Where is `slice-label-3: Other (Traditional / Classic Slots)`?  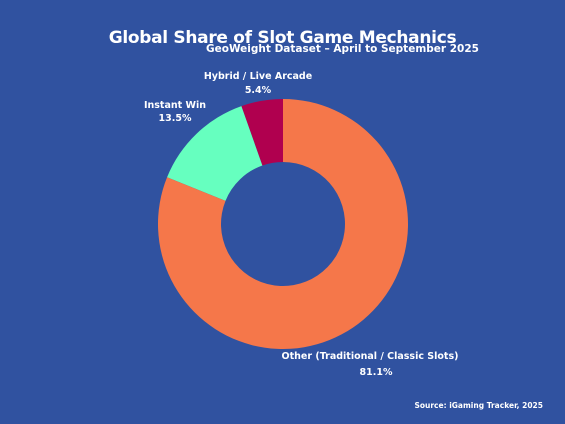
slice-label-3: Other (Traditional / Classic Slots) is located at coordinates (370, 356).